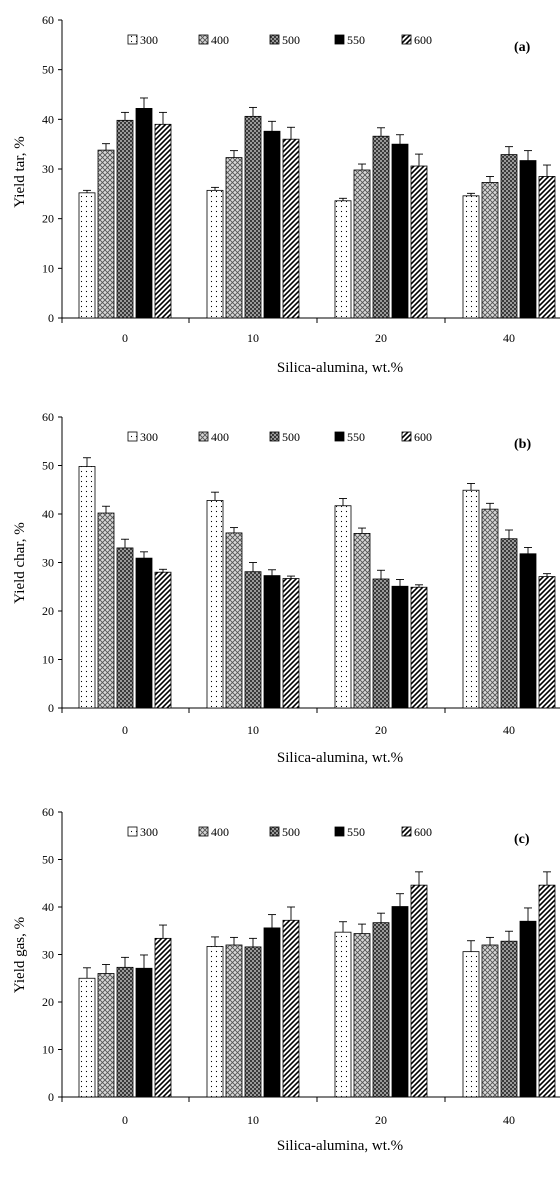  What do you see at coordinates (522, 839) in the screenshot?
I see `panel-label: (c)` at bounding box center [522, 839].